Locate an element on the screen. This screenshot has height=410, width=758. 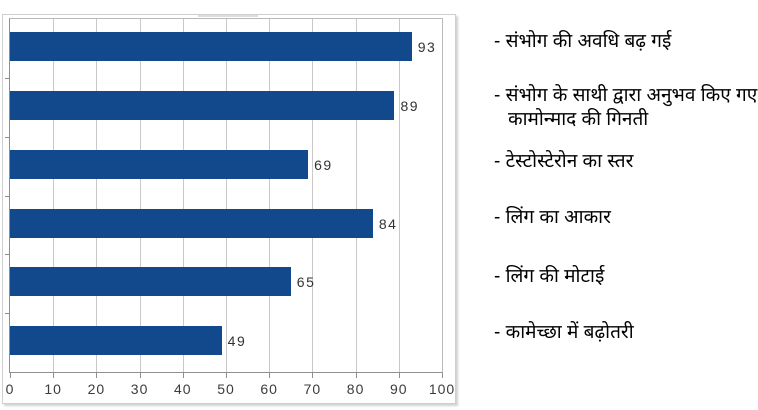
bar-value-label: 69 is located at coordinates (323, 164).